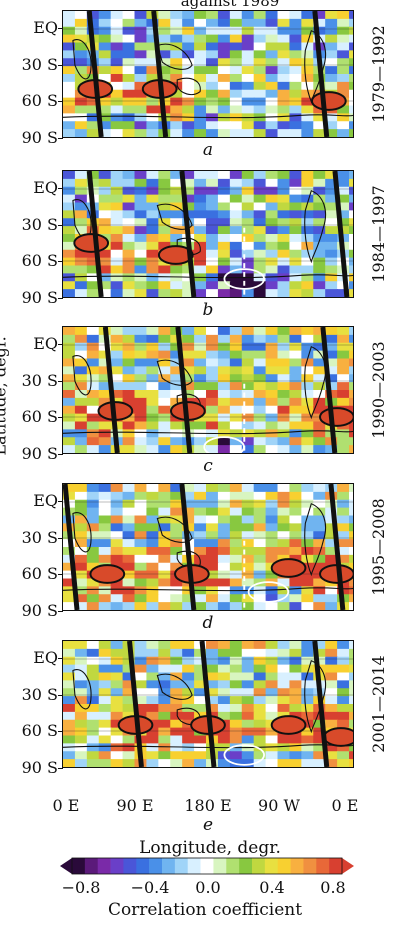 The height and width of the screenshot is (938, 410). I want to click on panel-letter-c: c, so click(208, 466).